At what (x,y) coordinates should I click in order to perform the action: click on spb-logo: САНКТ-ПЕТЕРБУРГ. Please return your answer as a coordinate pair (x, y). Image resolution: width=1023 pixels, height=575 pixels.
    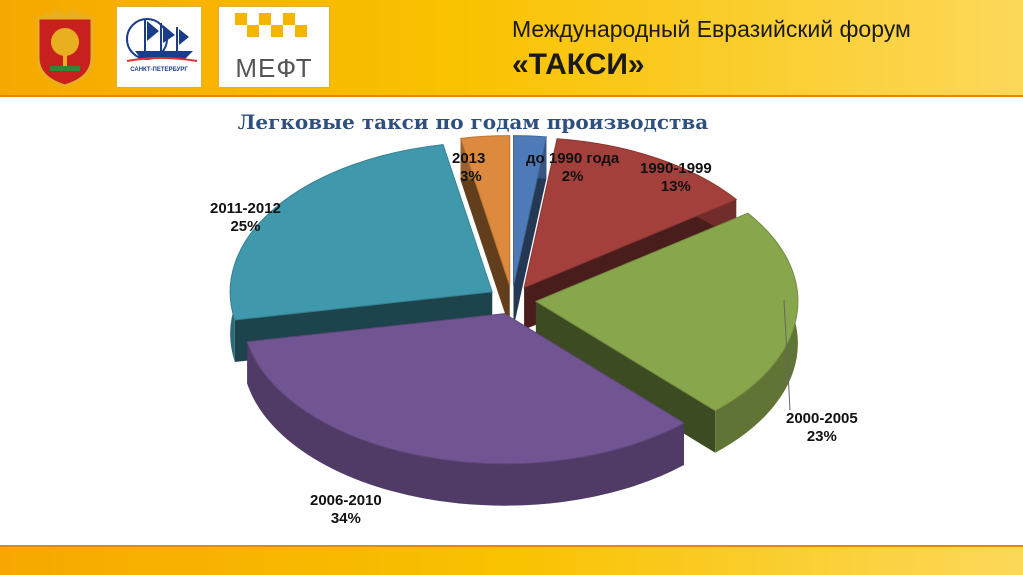
    Looking at the image, I should click on (159, 47).